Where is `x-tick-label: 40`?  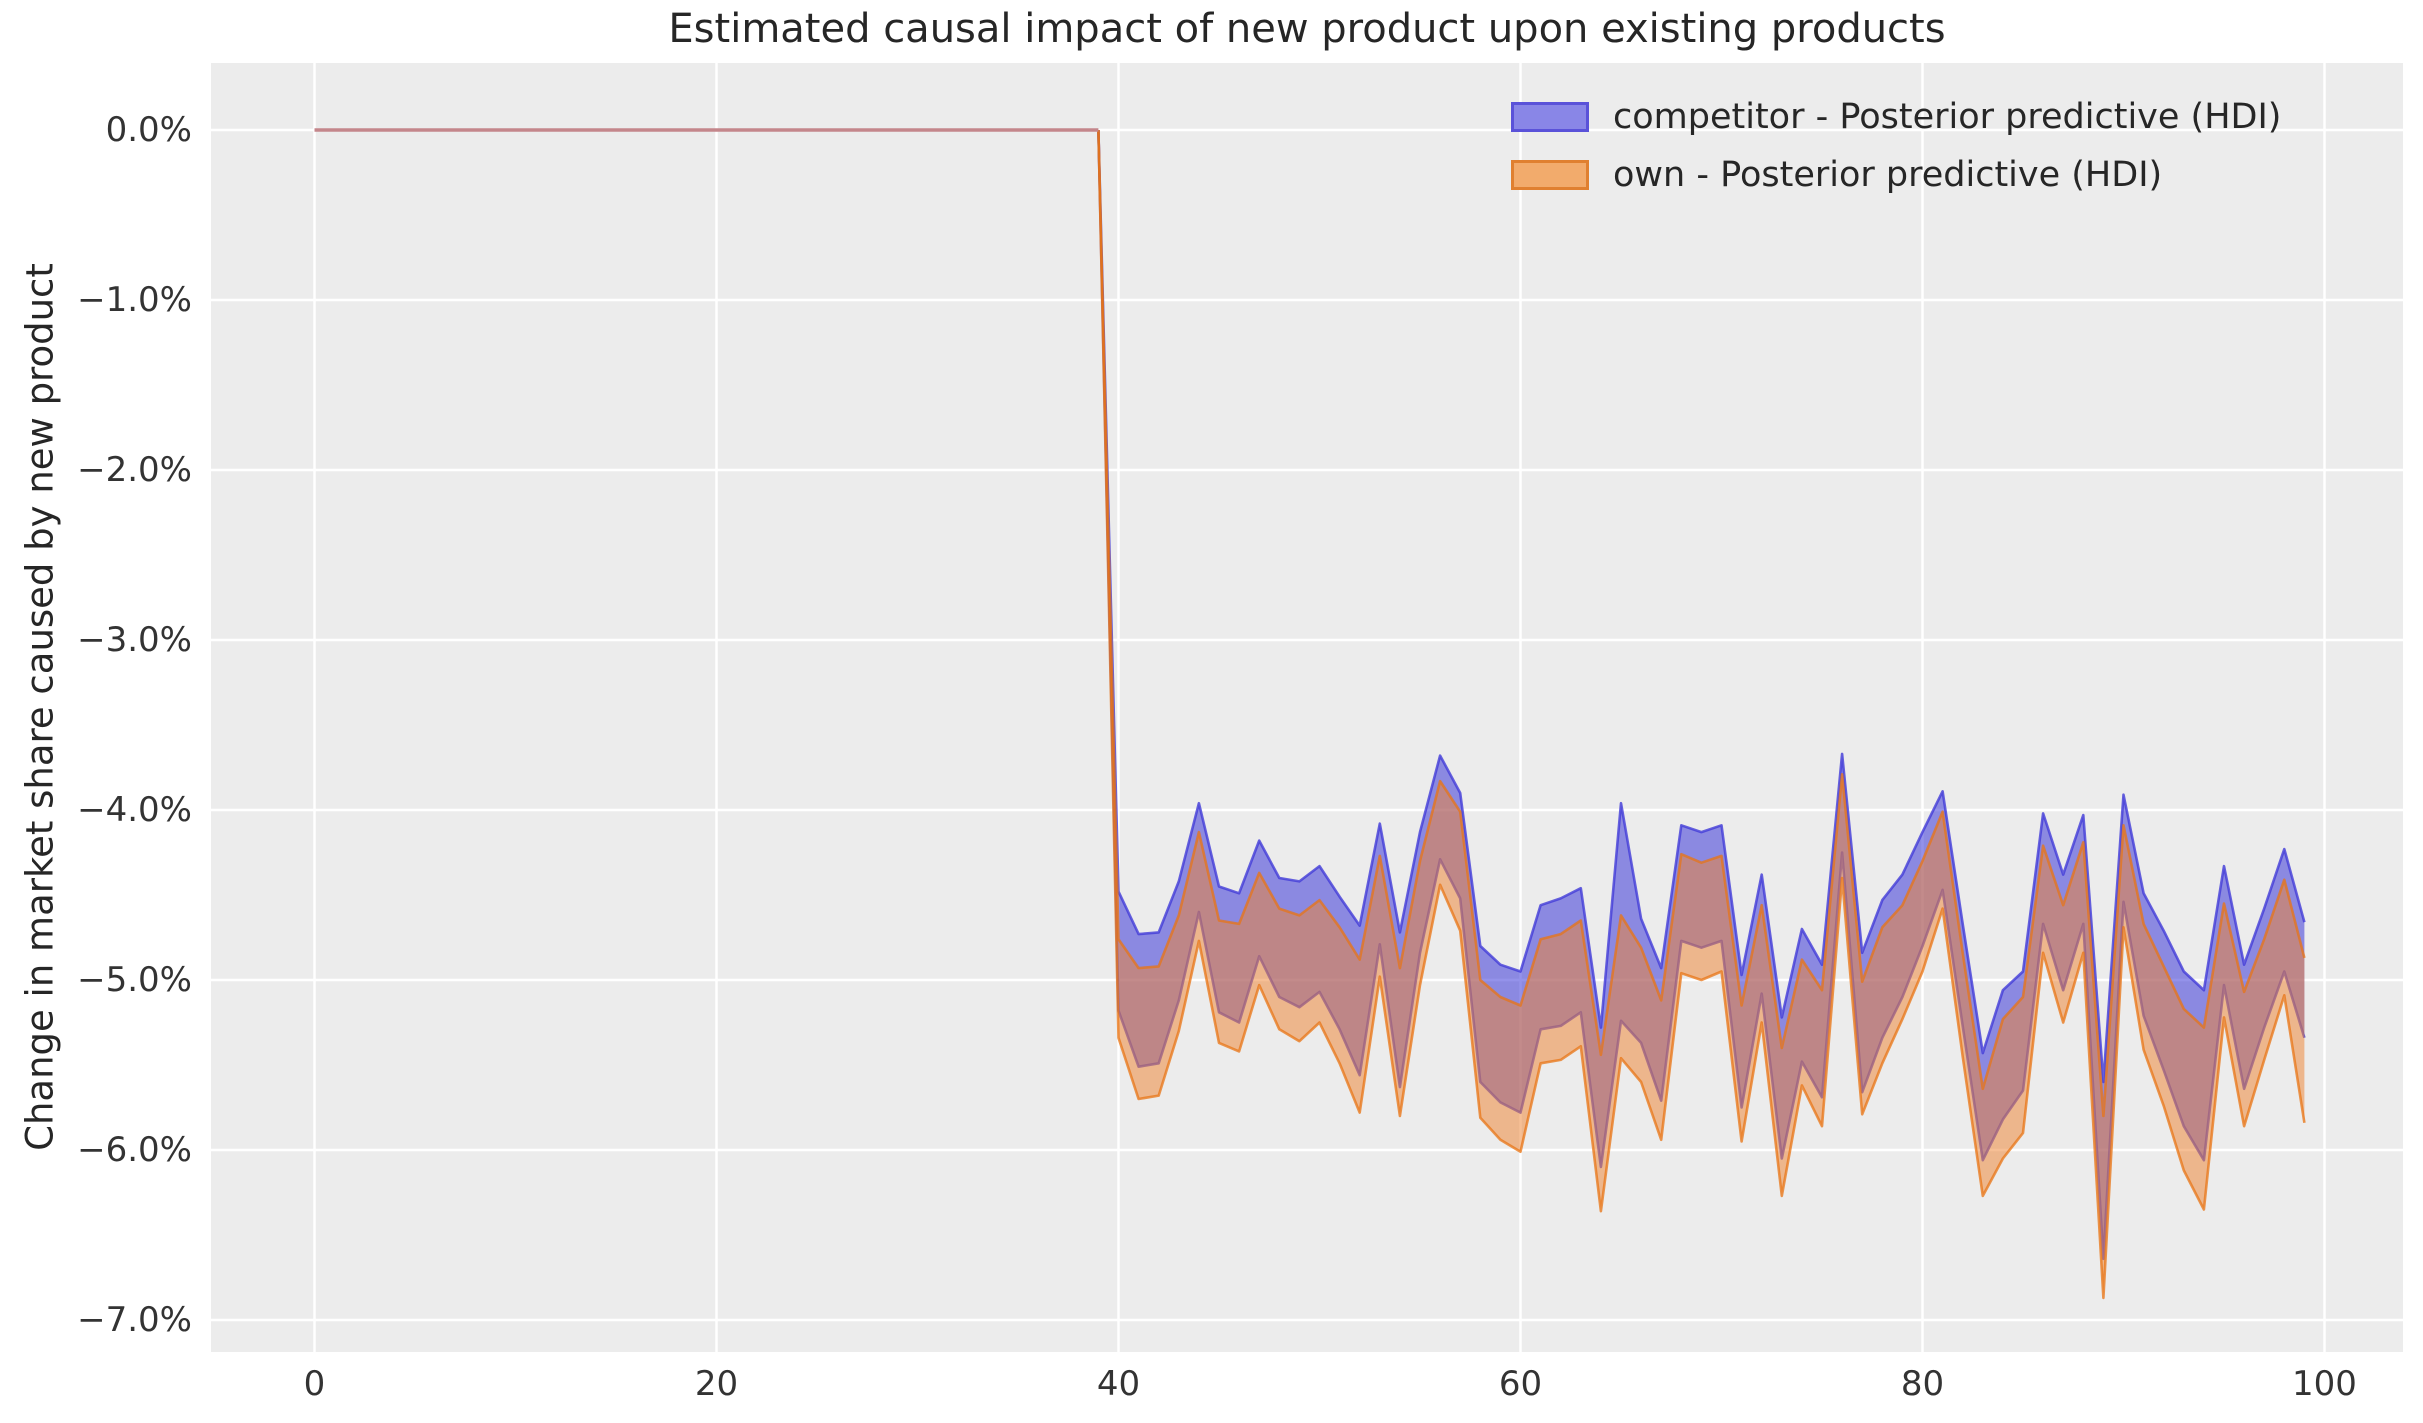 x-tick-label: 40 is located at coordinates (1118, 1384).